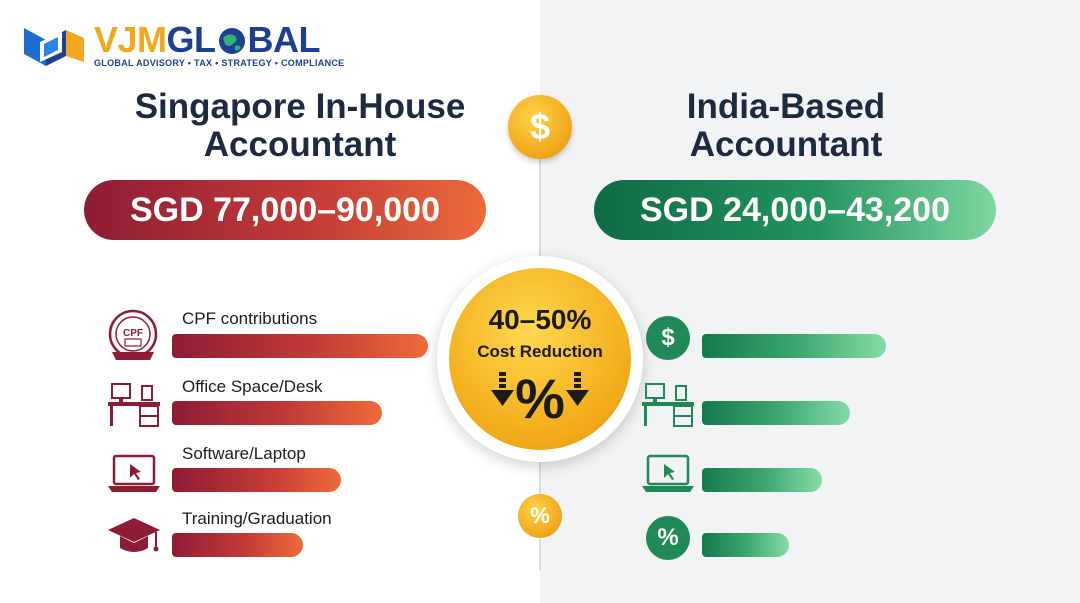 This screenshot has height=603, width=1080. Describe the element at coordinates (300, 144) in the screenshot. I see `left-title-line2: Accountant` at that location.